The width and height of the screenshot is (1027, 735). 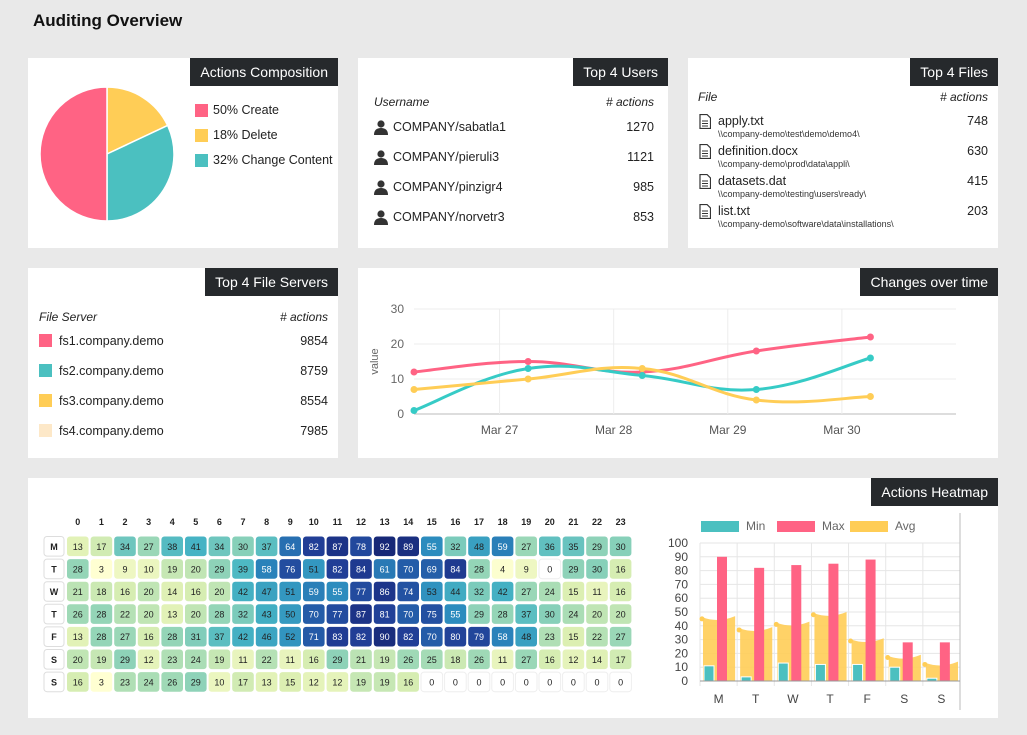 What do you see at coordinates (137, 121) in the screenshot?
I see `pie-slice-delete` at bounding box center [137, 121].